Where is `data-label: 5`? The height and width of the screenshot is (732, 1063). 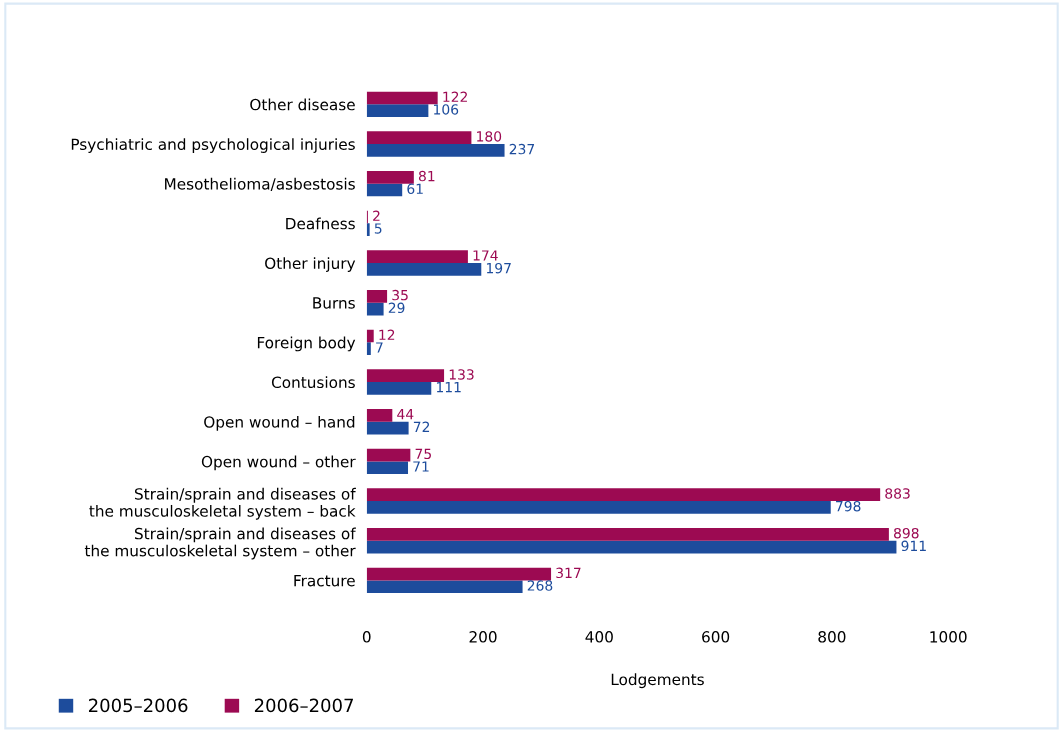
data-label: 5 is located at coordinates (378, 228).